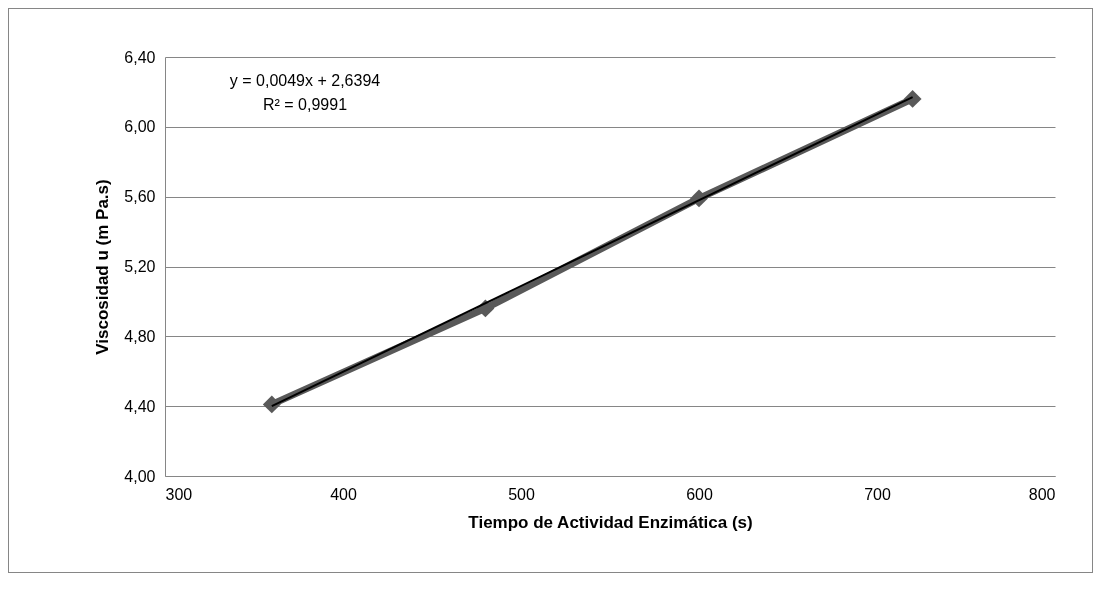 This screenshot has width=1101, height=591. I want to click on x-tick-label: 300, so click(179, 494).